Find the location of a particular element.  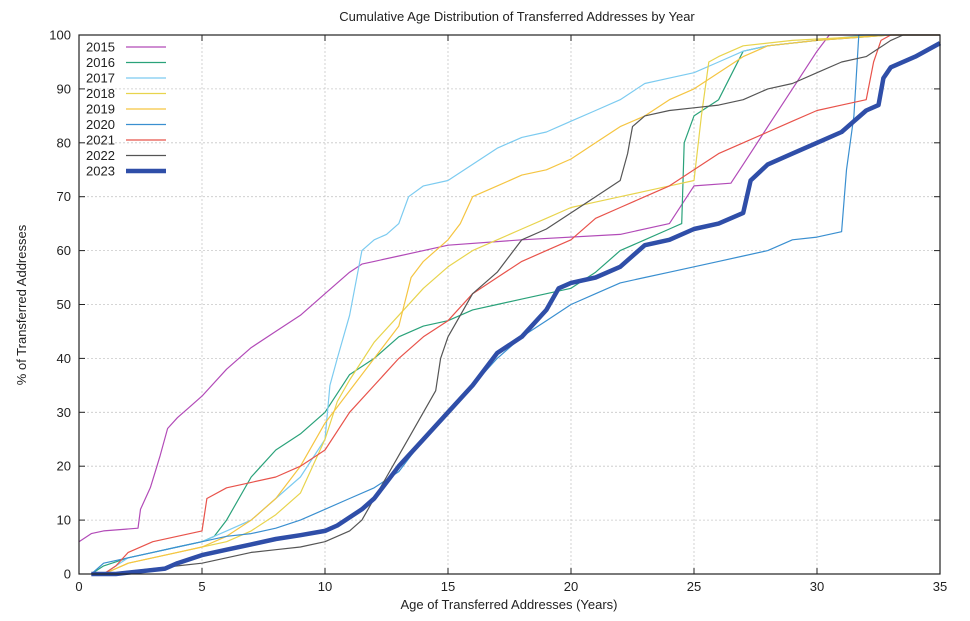

y-tick-label: 30 is located at coordinates (64, 412).